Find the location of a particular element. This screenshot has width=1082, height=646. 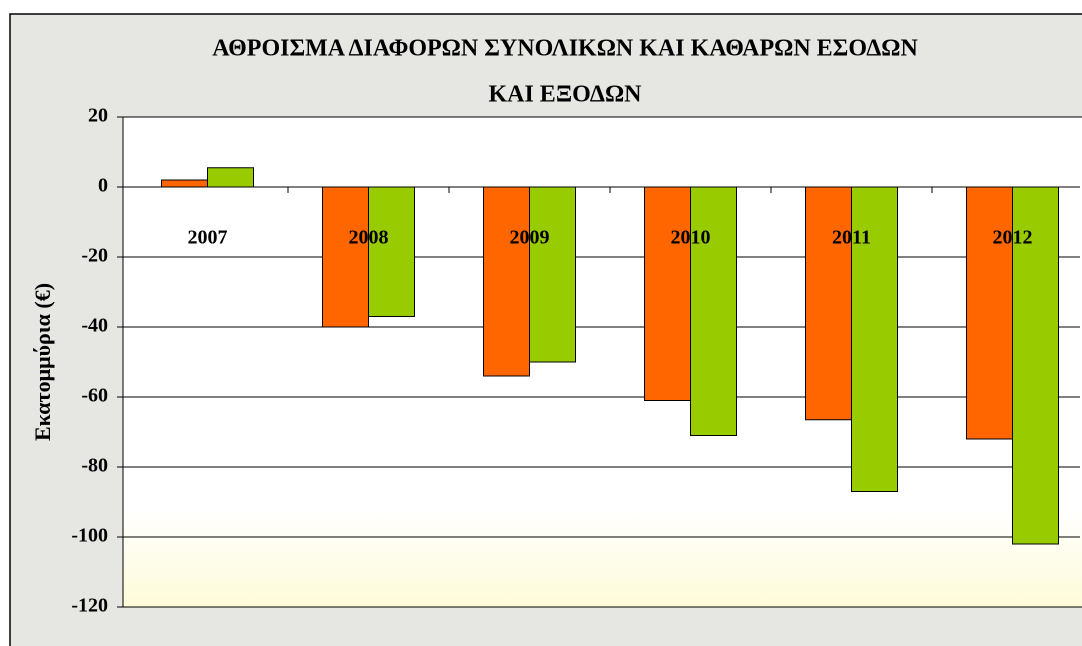

y-tick-label: 20 is located at coordinates (98, 116).